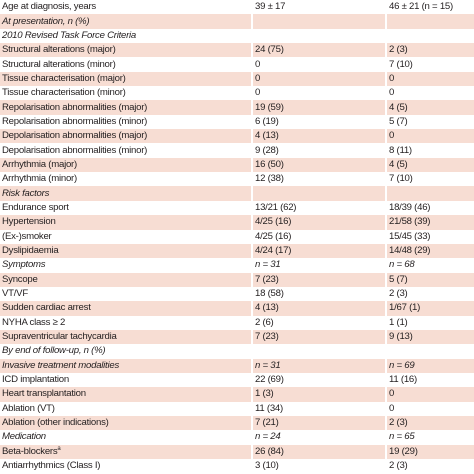 The height and width of the screenshot is (474, 474). What do you see at coordinates (46, 308) in the screenshot?
I see `cell-text: Sudden cardiac arrest` at bounding box center [46, 308].